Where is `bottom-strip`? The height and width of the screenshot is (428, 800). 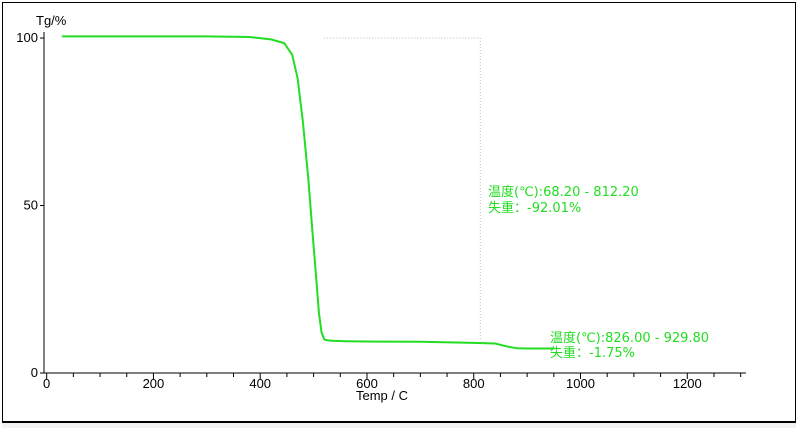 bottom-strip is located at coordinates (399, 425).